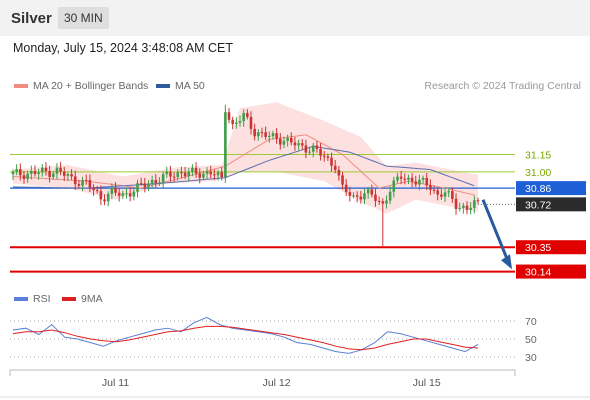  Describe the element at coordinates (538, 173) in the screenshot. I see `level-label-31.00: 31.00` at that location.